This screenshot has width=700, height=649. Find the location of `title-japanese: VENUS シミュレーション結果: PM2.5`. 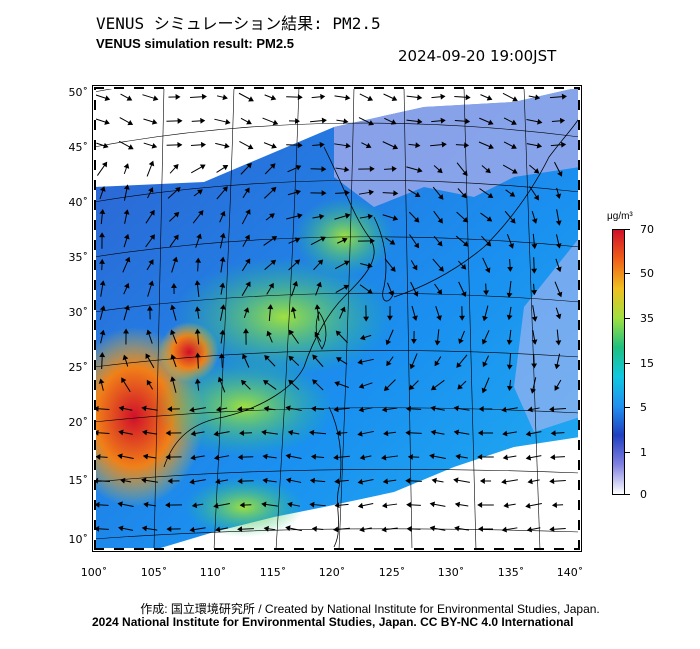

title-japanese: VENUS シミュレーション結果: PM2.5 is located at coordinates (238, 23).